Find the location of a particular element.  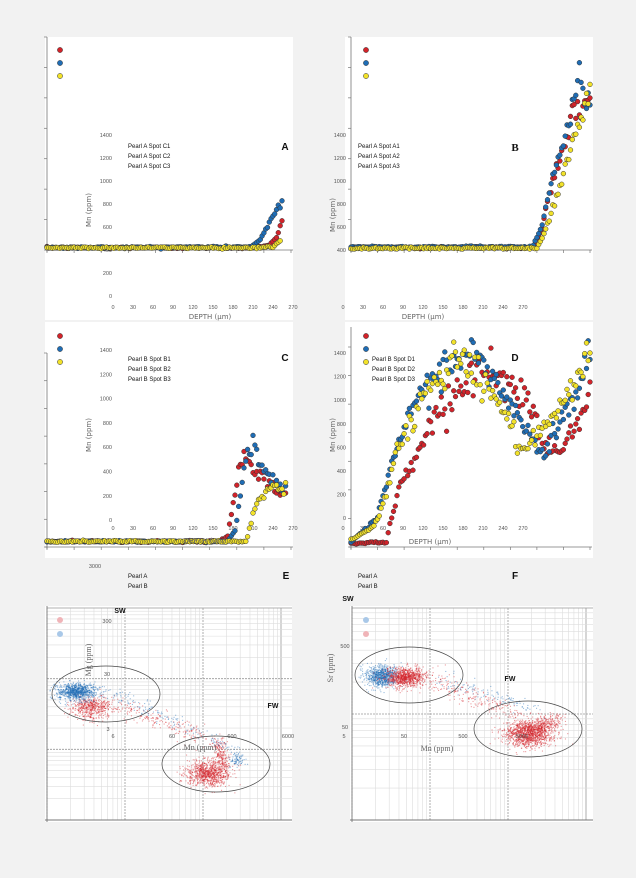

panel-letter: E is located at coordinates (286, 576).